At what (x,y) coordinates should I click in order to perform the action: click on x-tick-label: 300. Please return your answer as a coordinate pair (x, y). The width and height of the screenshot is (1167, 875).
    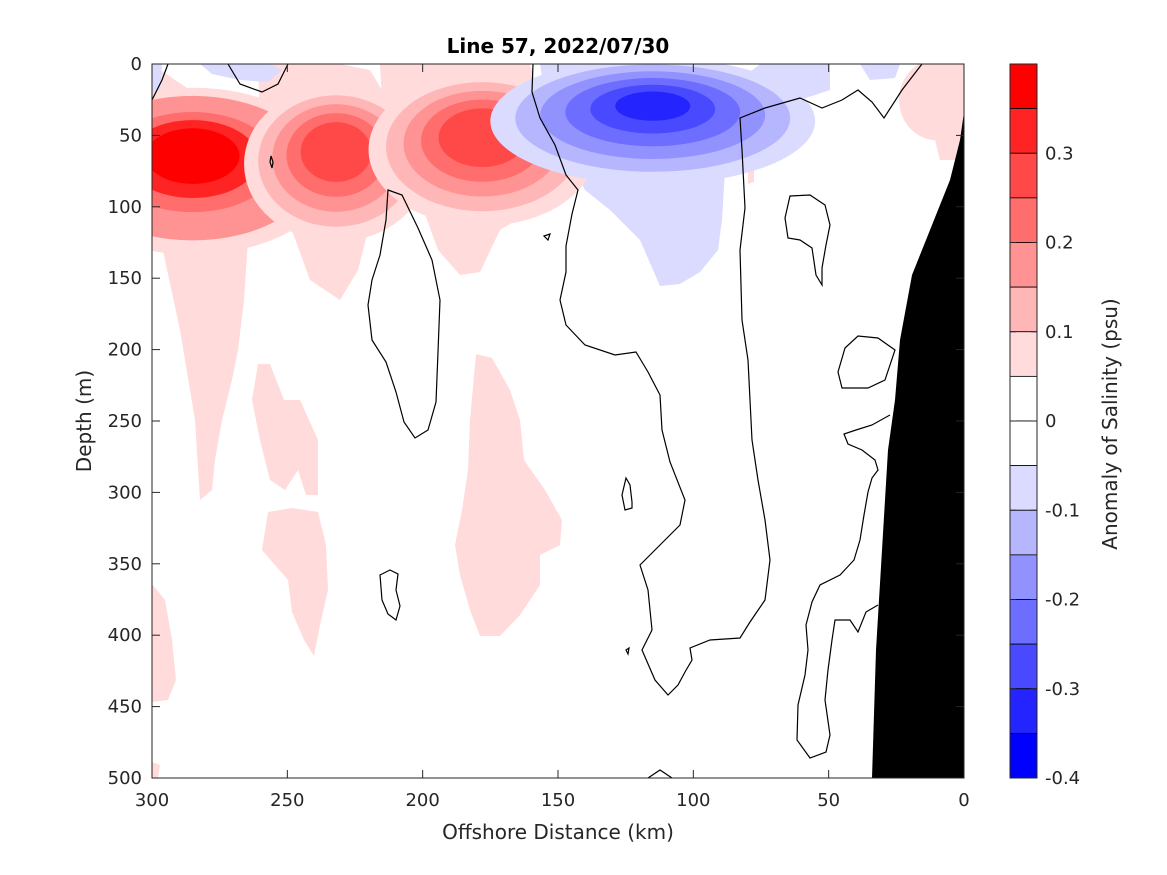
    Looking at the image, I should click on (152, 800).